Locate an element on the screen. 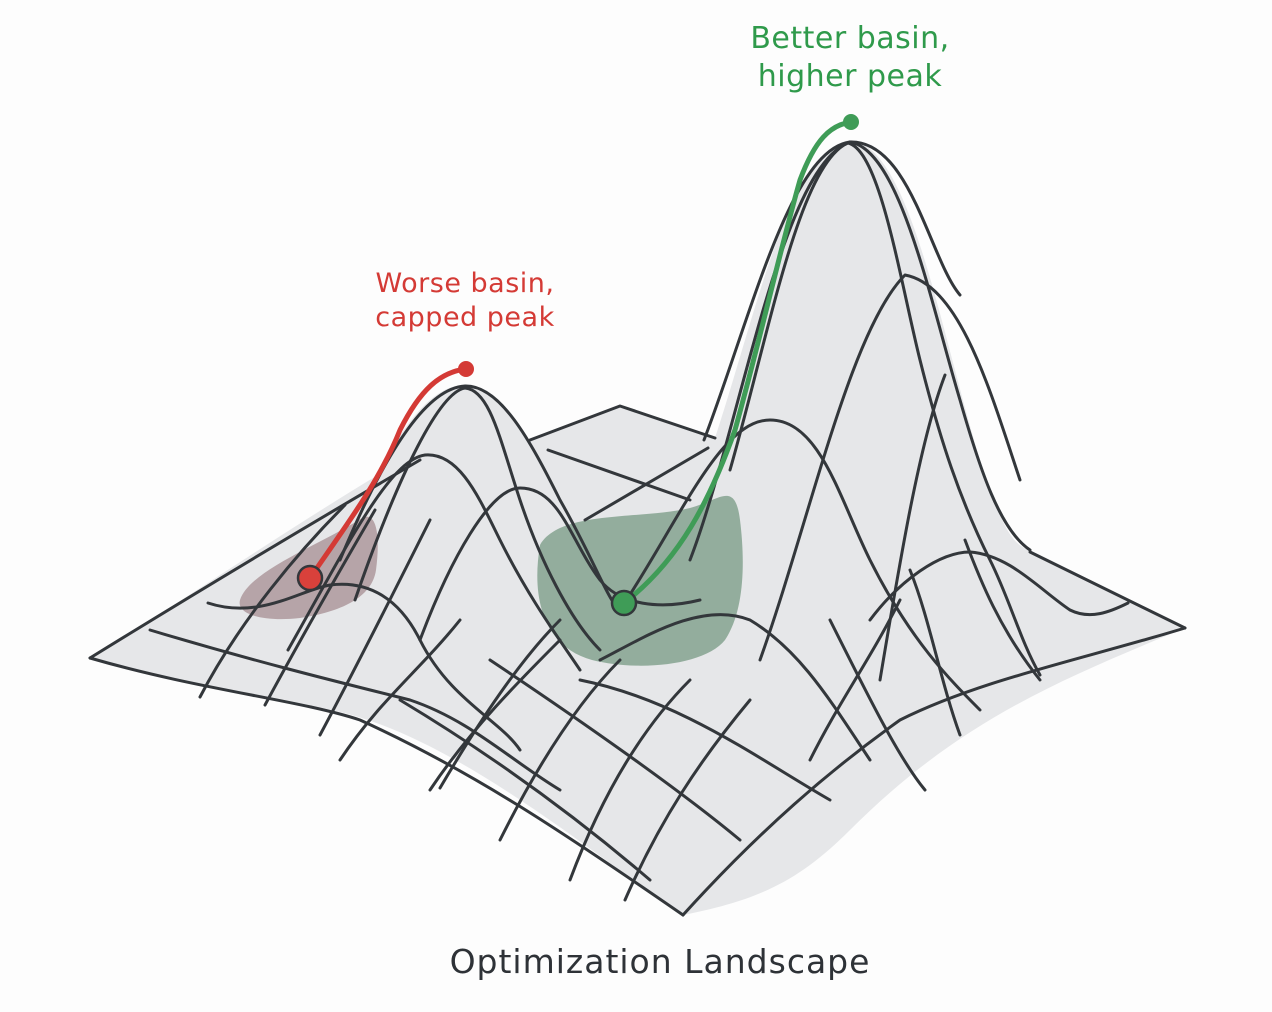 This screenshot has width=1272, height=1012. better-path is located at coordinates (737, 362).